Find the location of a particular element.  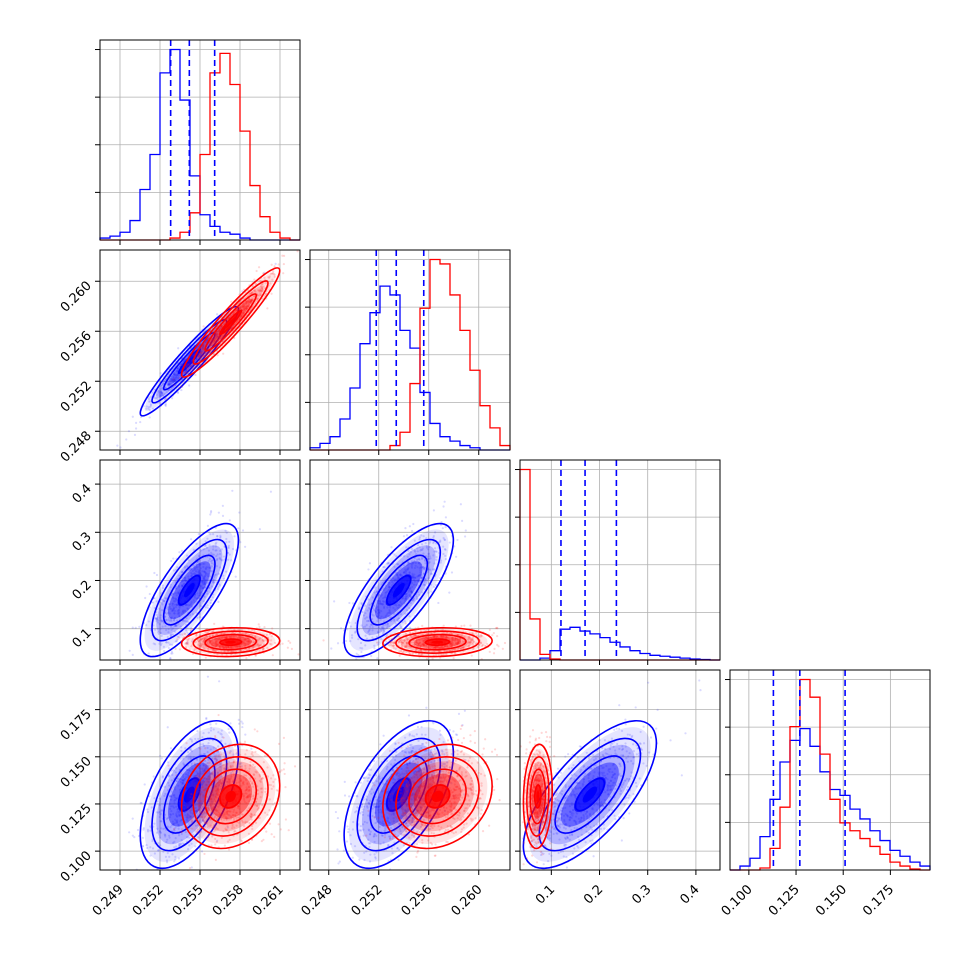

contour-red is located at coordinates (230, 642).